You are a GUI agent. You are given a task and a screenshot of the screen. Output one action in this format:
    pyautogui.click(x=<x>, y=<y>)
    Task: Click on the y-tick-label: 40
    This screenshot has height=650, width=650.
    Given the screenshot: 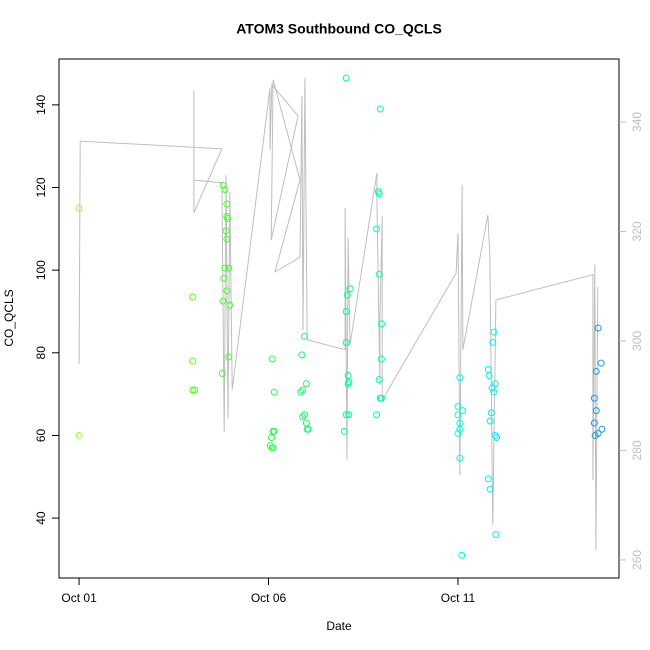 What is the action you would take?
    pyautogui.click(x=41, y=518)
    